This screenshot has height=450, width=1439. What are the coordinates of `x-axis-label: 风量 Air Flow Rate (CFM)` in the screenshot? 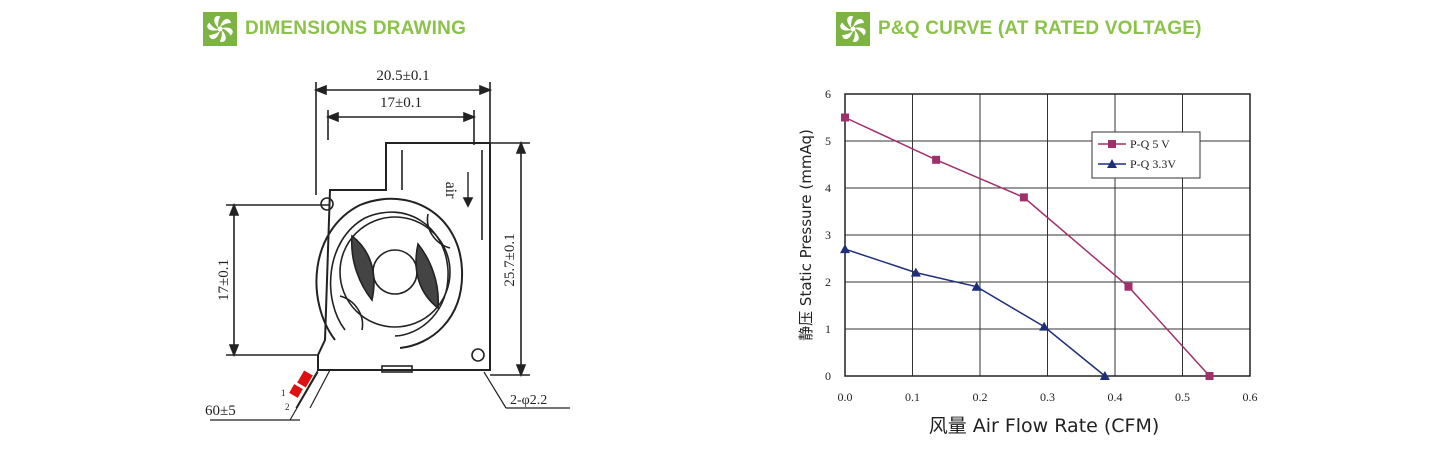 It's located at (1044, 426).